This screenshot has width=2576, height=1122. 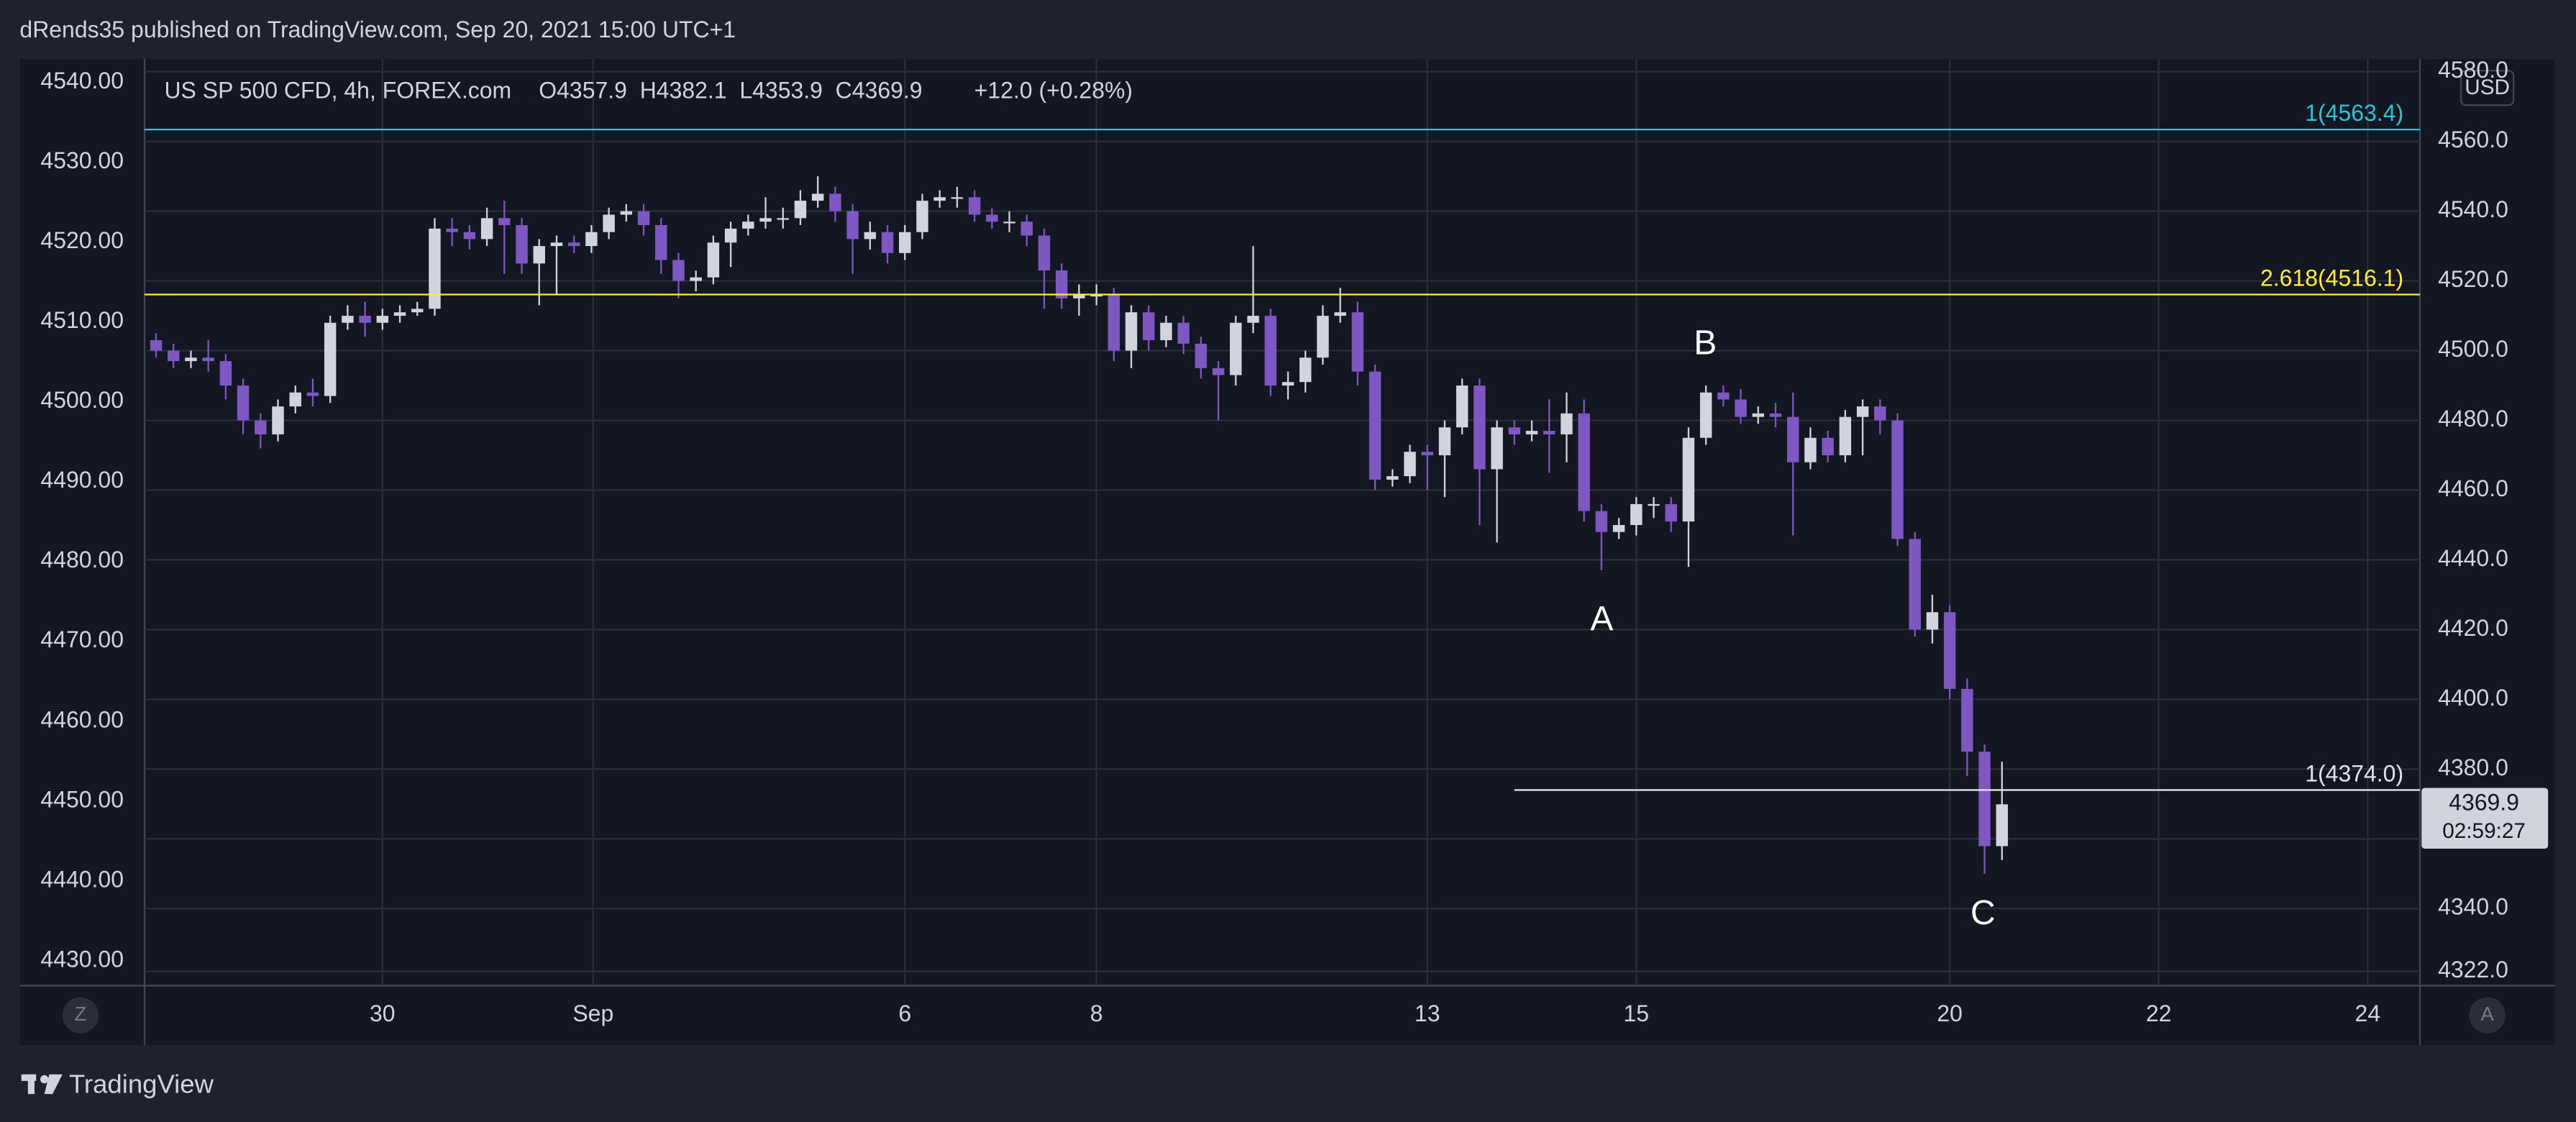 What do you see at coordinates (82, 560) in the screenshot?
I see `y-tick-label: 4480.00` at bounding box center [82, 560].